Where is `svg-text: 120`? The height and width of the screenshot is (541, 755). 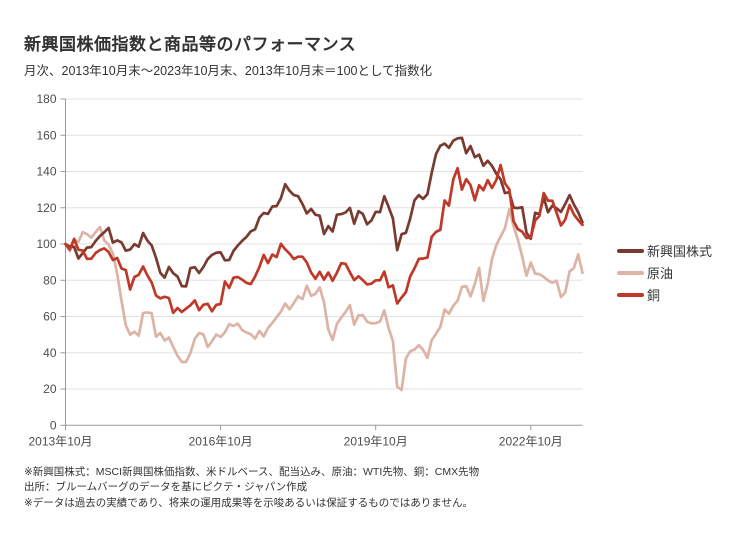 svg-text: 120 is located at coordinates (46, 208).